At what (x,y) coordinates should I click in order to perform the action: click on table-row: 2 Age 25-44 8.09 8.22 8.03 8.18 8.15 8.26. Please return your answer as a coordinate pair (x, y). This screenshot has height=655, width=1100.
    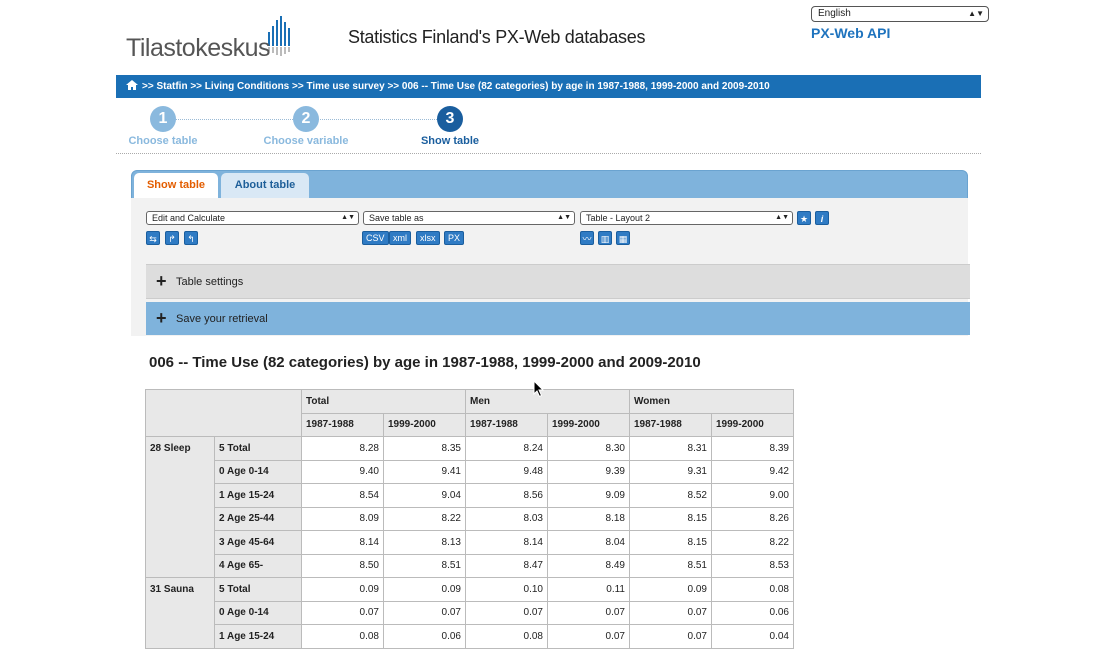
    Looking at the image, I should click on (470, 518).